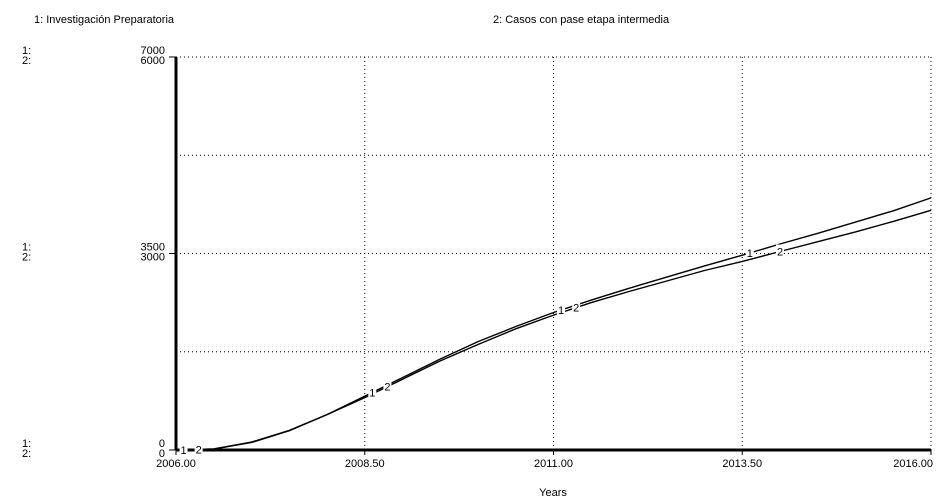  What do you see at coordinates (581, 20) in the screenshot?
I see `legend-series-2: 2: Casos con pase etapa intermedia` at bounding box center [581, 20].